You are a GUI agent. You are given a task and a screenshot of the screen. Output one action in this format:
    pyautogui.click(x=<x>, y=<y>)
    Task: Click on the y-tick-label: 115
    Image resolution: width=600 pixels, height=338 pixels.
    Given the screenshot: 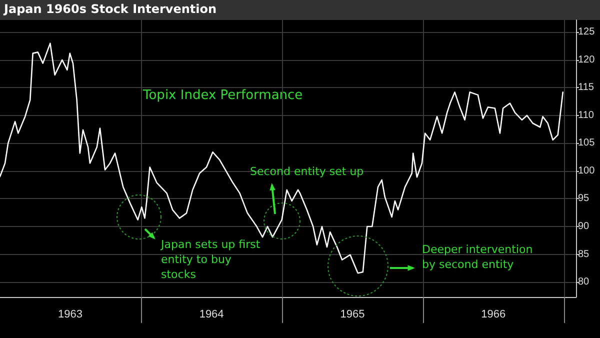 What is the action you would take?
    pyautogui.click(x=586, y=88)
    